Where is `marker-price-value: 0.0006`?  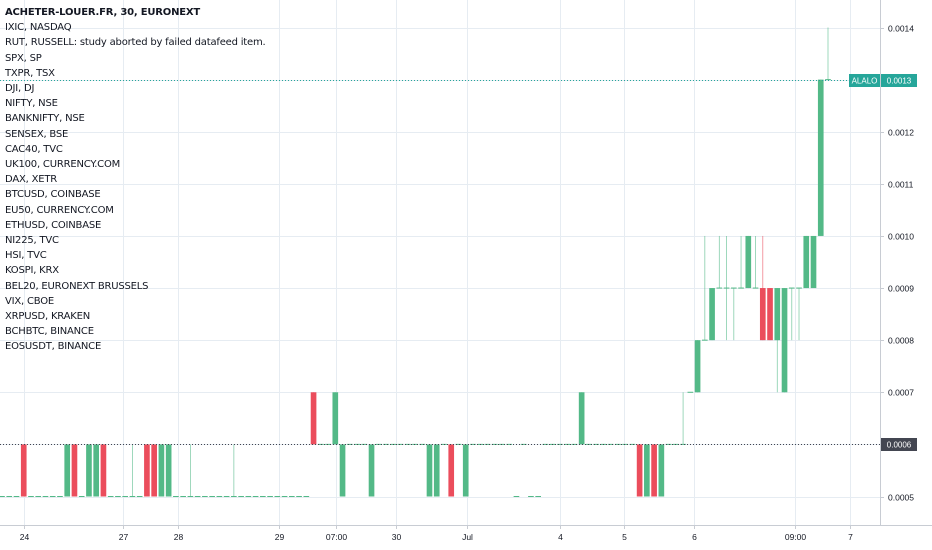 marker-price-value: 0.0006 is located at coordinates (899, 445).